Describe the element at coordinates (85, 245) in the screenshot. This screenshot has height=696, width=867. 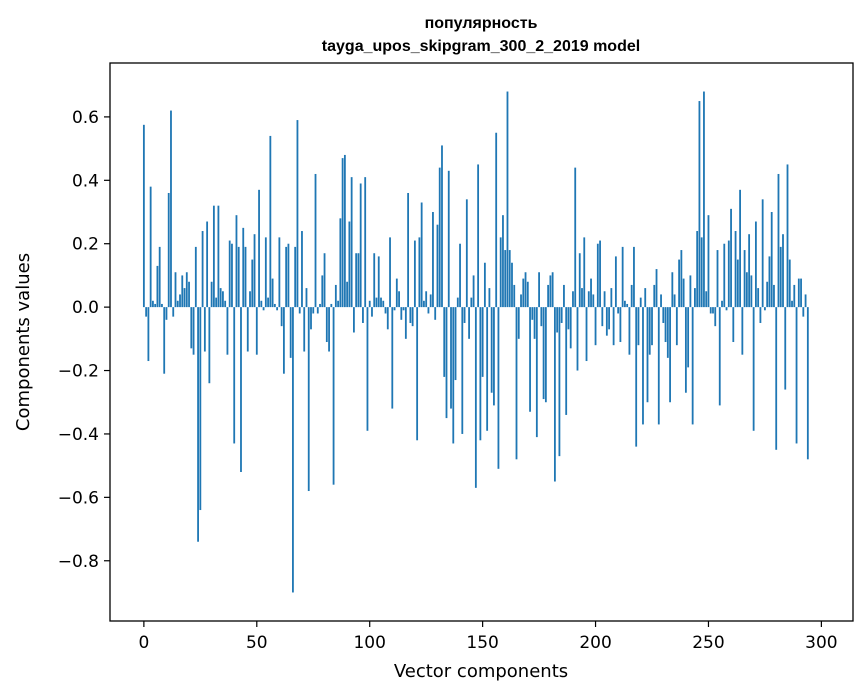
I see `y-tick-label: 0.2` at that location.